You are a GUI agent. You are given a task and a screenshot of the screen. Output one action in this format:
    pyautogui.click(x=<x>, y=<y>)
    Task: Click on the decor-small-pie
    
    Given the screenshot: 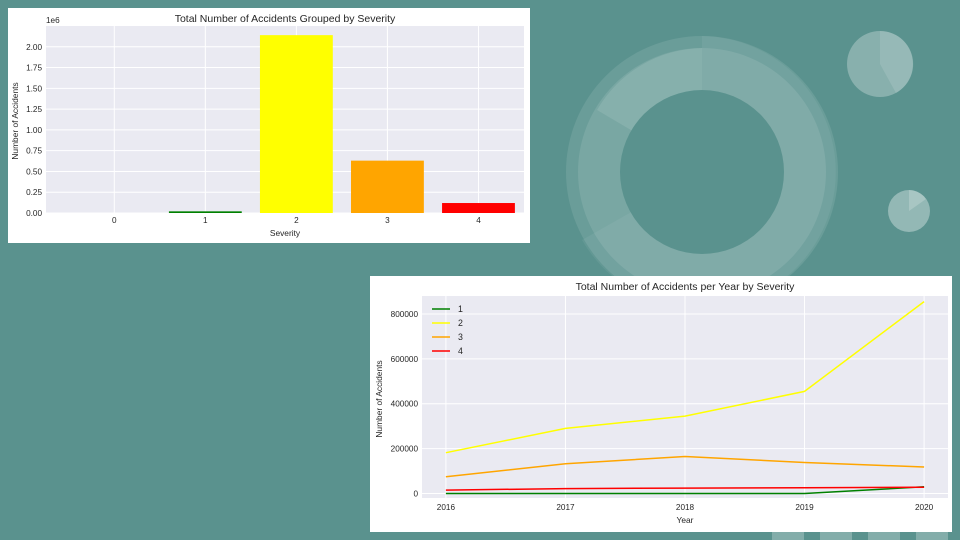 What is the action you would take?
    pyautogui.click(x=880, y=64)
    